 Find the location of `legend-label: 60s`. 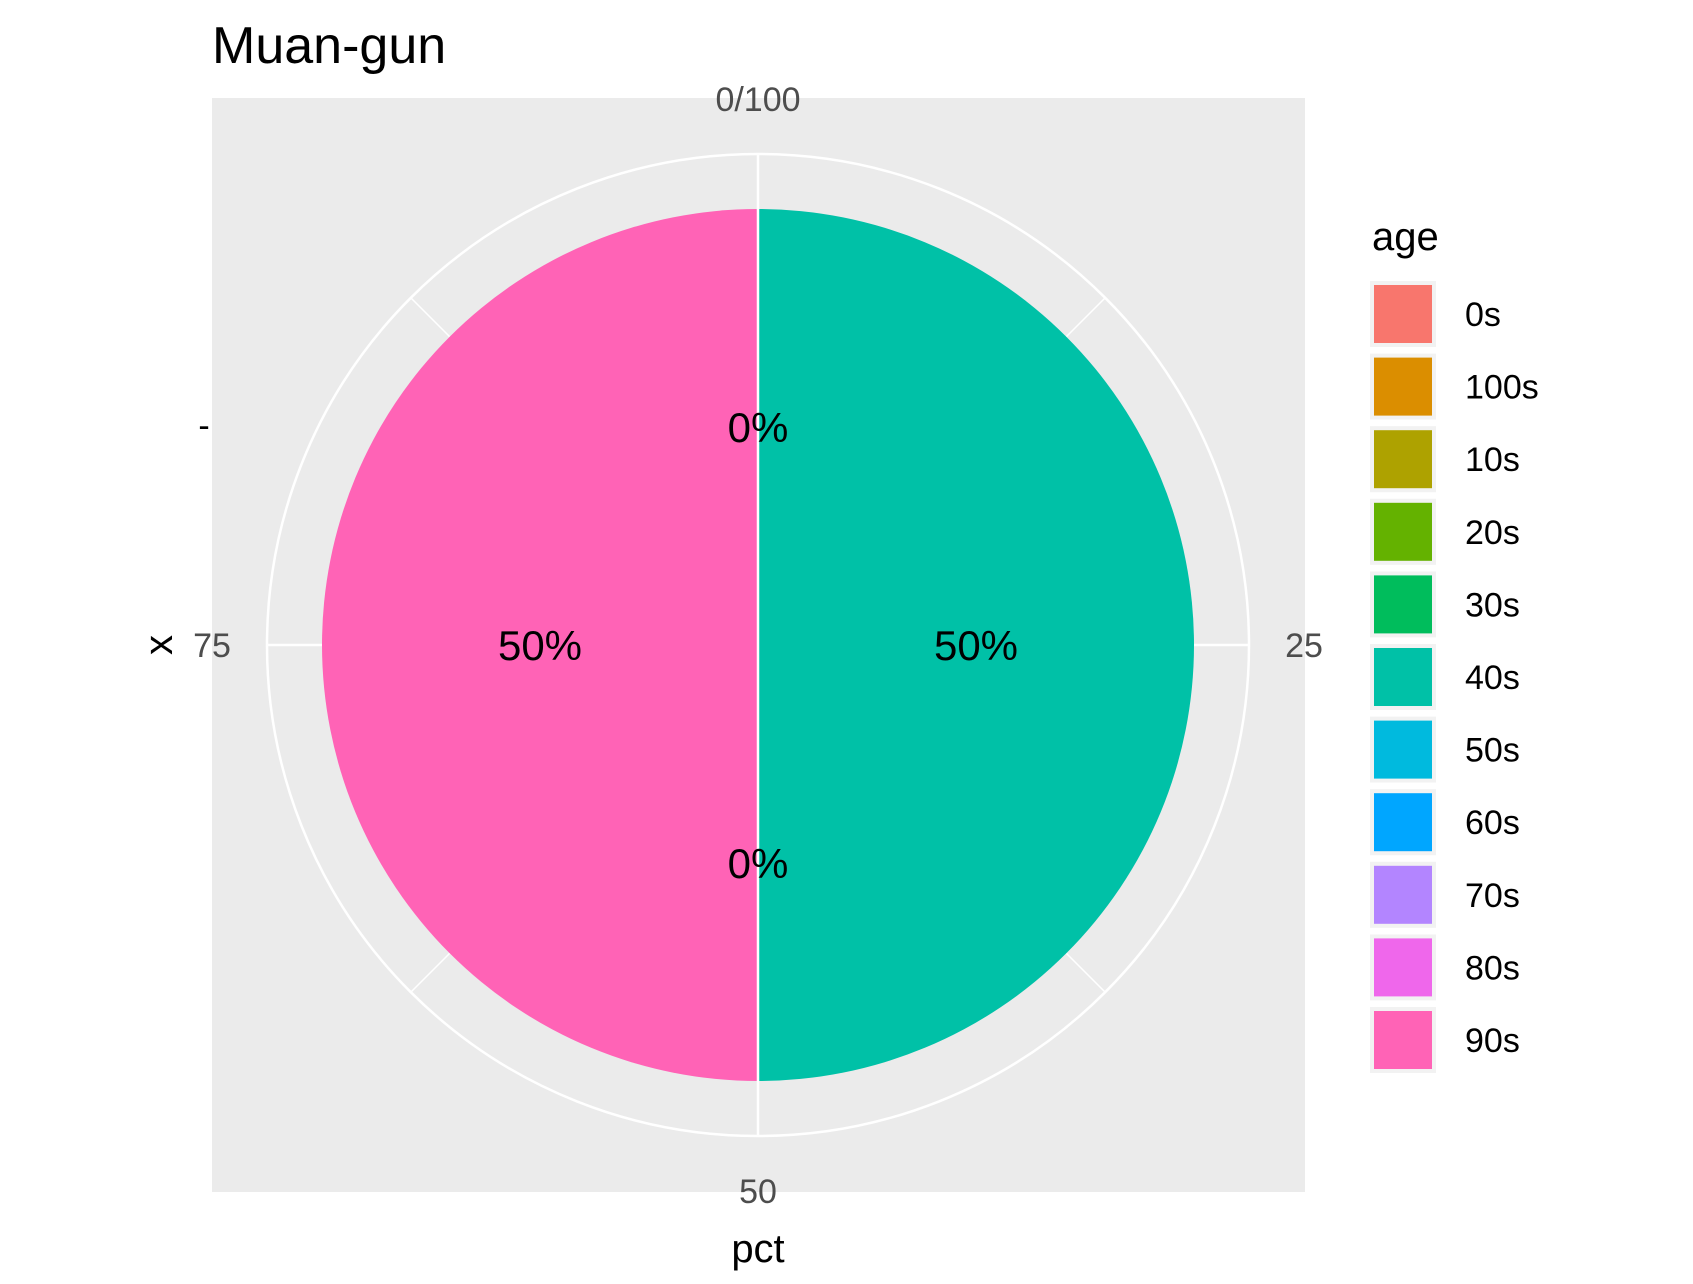

legend-label: 60s is located at coordinates (1492, 823).